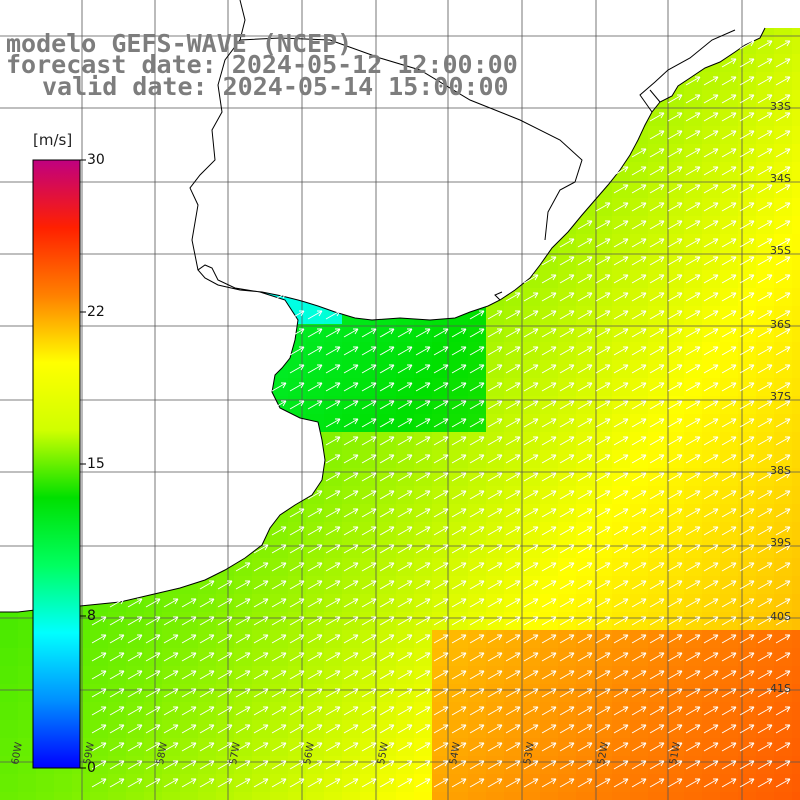  What do you see at coordinates (529, 753) in the screenshot?
I see `lon-label: 53W` at bounding box center [529, 753].